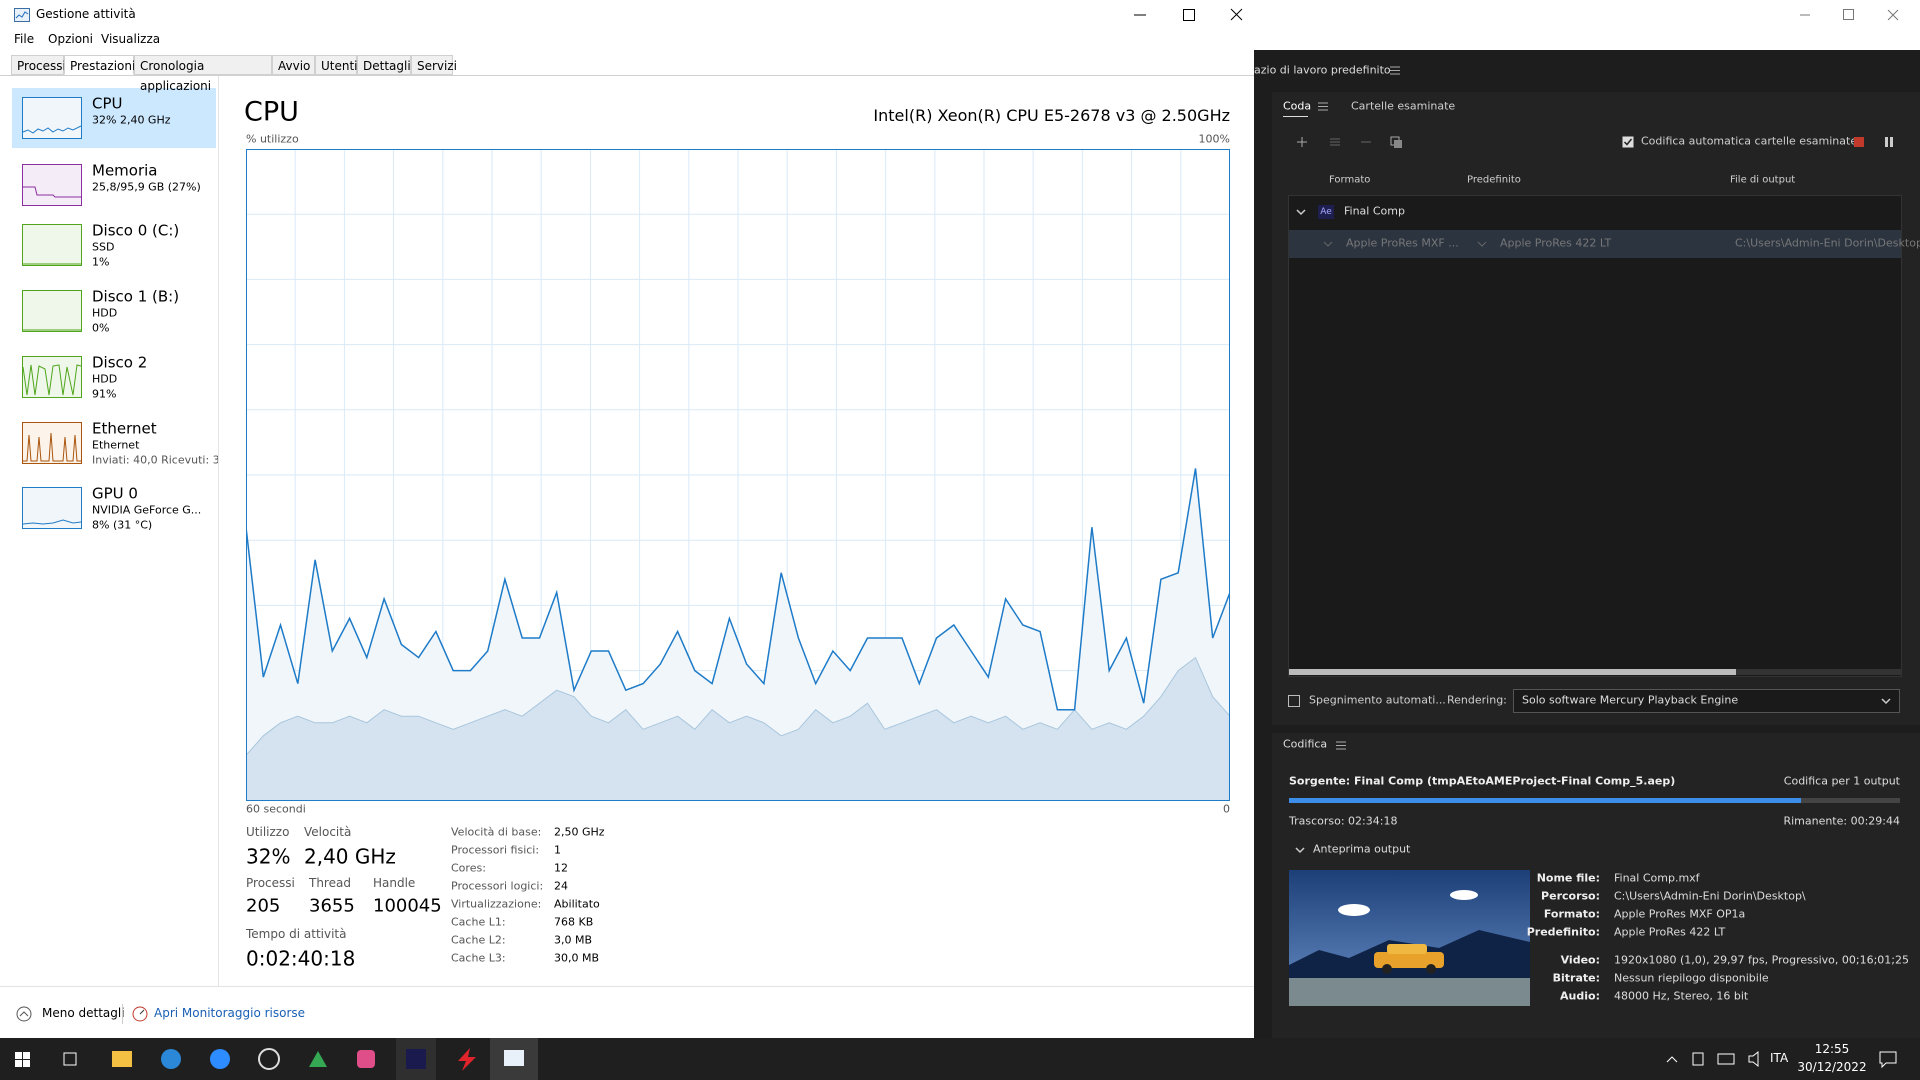 Image resolution: width=1920 pixels, height=1080 pixels. I want to click on menu-item: Visualizza, so click(131, 39).